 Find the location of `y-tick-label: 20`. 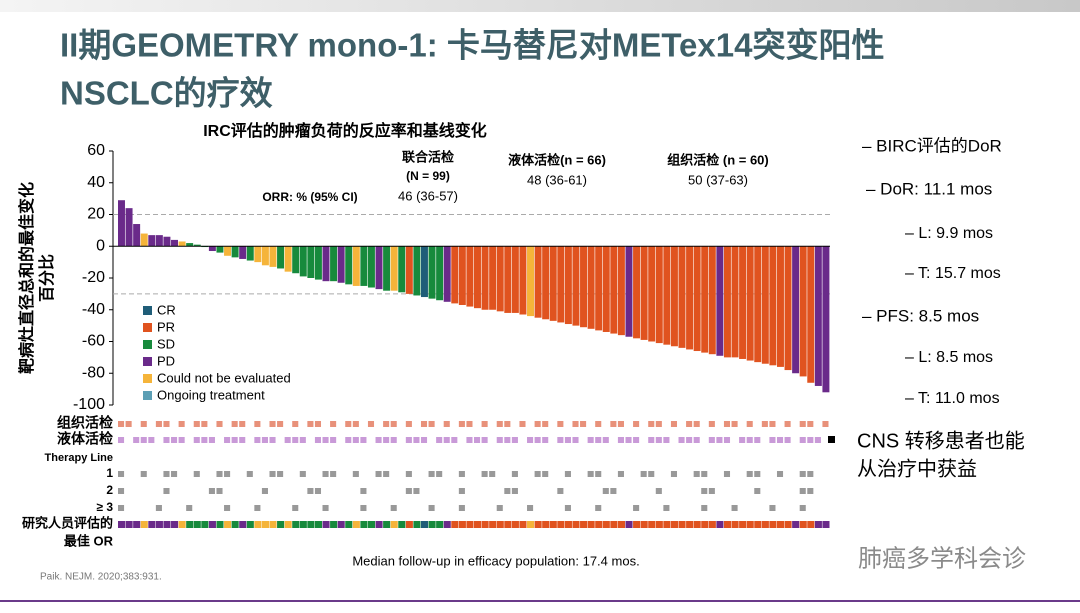

y-tick-label: 20 is located at coordinates (96, 214).